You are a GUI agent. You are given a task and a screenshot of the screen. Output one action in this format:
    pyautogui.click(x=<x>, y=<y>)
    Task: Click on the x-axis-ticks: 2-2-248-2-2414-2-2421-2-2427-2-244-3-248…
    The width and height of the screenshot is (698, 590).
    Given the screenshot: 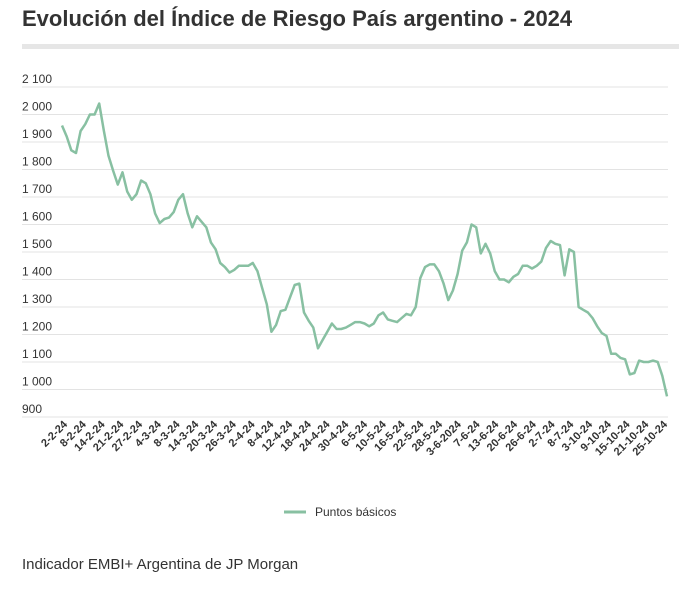 What is the action you would take?
    pyautogui.click(x=355, y=438)
    